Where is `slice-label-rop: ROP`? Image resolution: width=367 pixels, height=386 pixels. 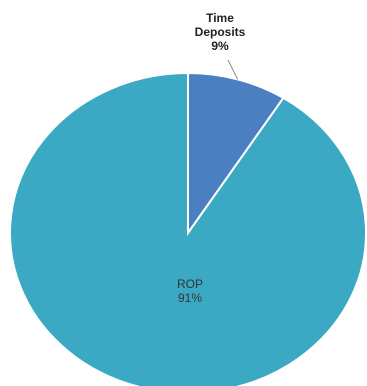
slice-label-rop: ROP is located at coordinates (190, 284).